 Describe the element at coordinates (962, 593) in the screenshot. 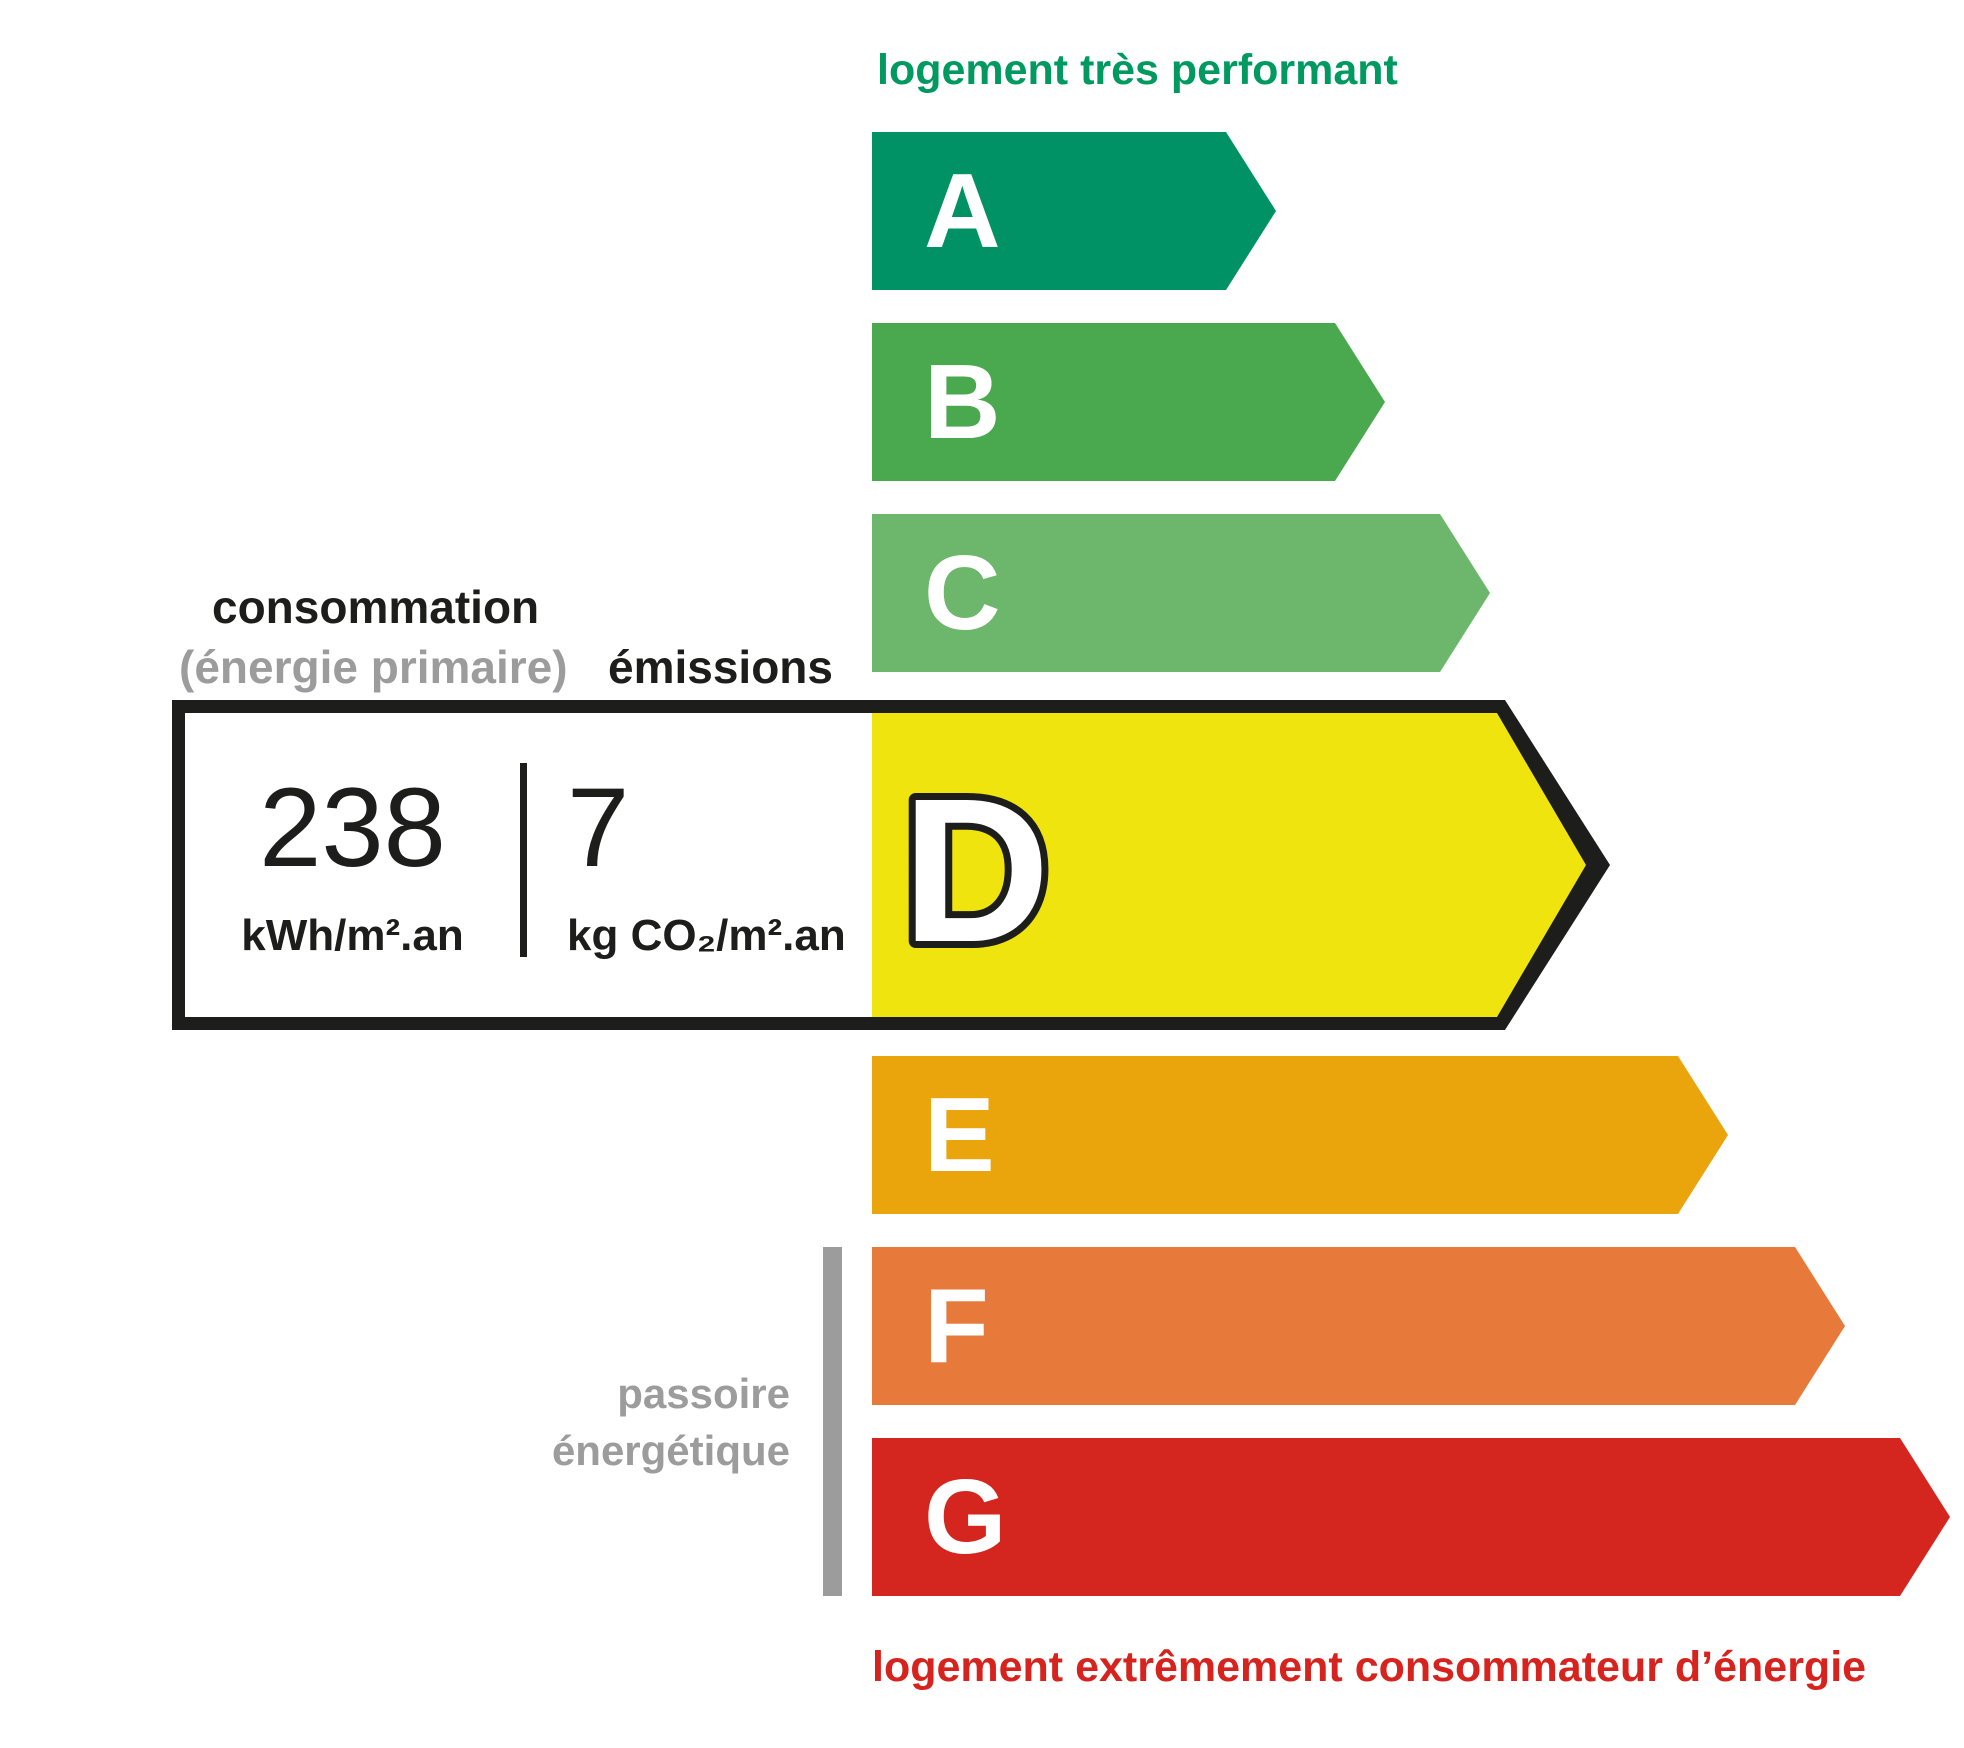

I see `grade-letter-c: C` at that location.